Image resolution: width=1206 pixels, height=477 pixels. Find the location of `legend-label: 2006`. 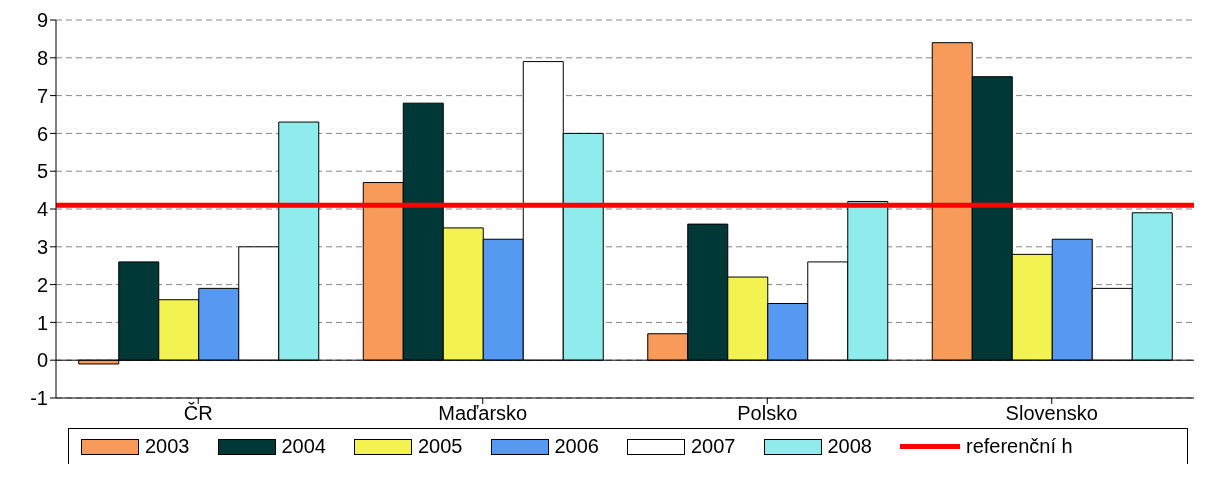

legend-label: 2006 is located at coordinates (576, 446).